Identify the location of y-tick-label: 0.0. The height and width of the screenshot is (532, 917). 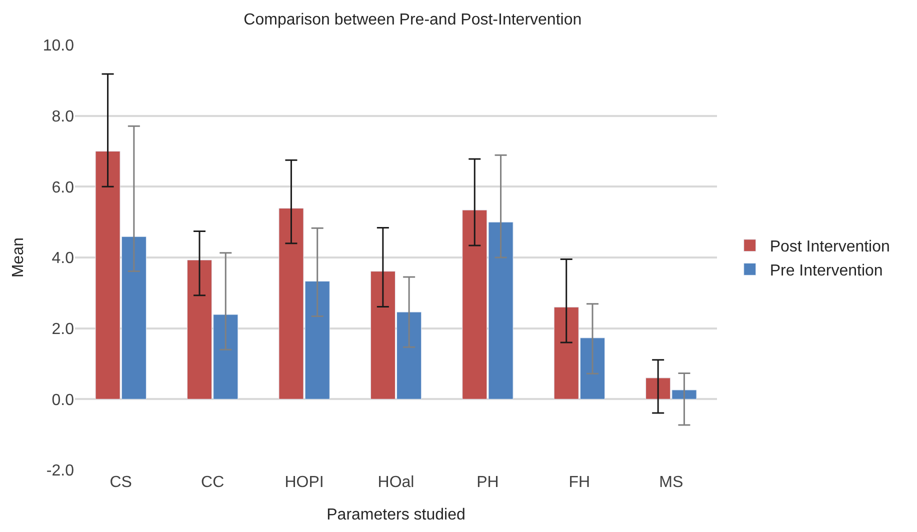
(63, 400).